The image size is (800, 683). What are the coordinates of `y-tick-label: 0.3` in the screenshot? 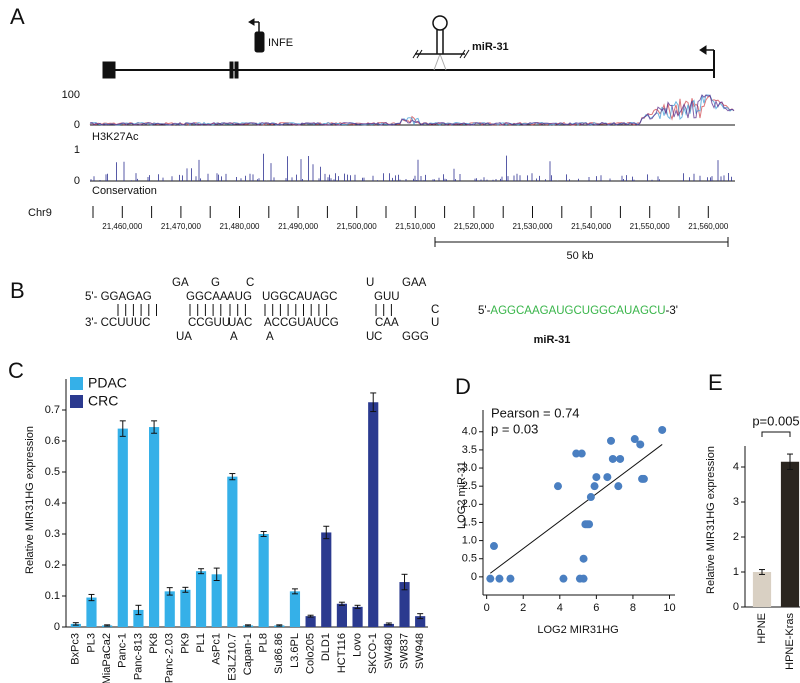 It's located at (52, 534).